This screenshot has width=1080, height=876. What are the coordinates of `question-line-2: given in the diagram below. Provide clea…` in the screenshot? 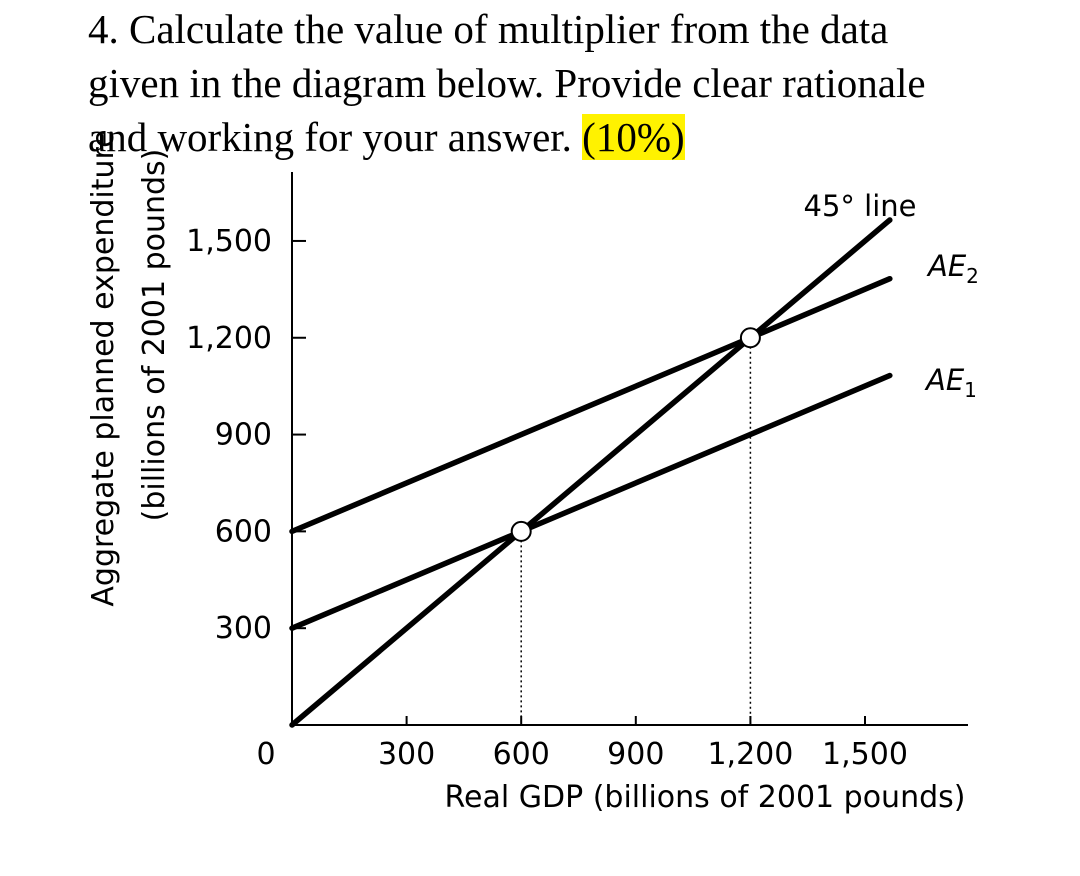 It's located at (507, 83).